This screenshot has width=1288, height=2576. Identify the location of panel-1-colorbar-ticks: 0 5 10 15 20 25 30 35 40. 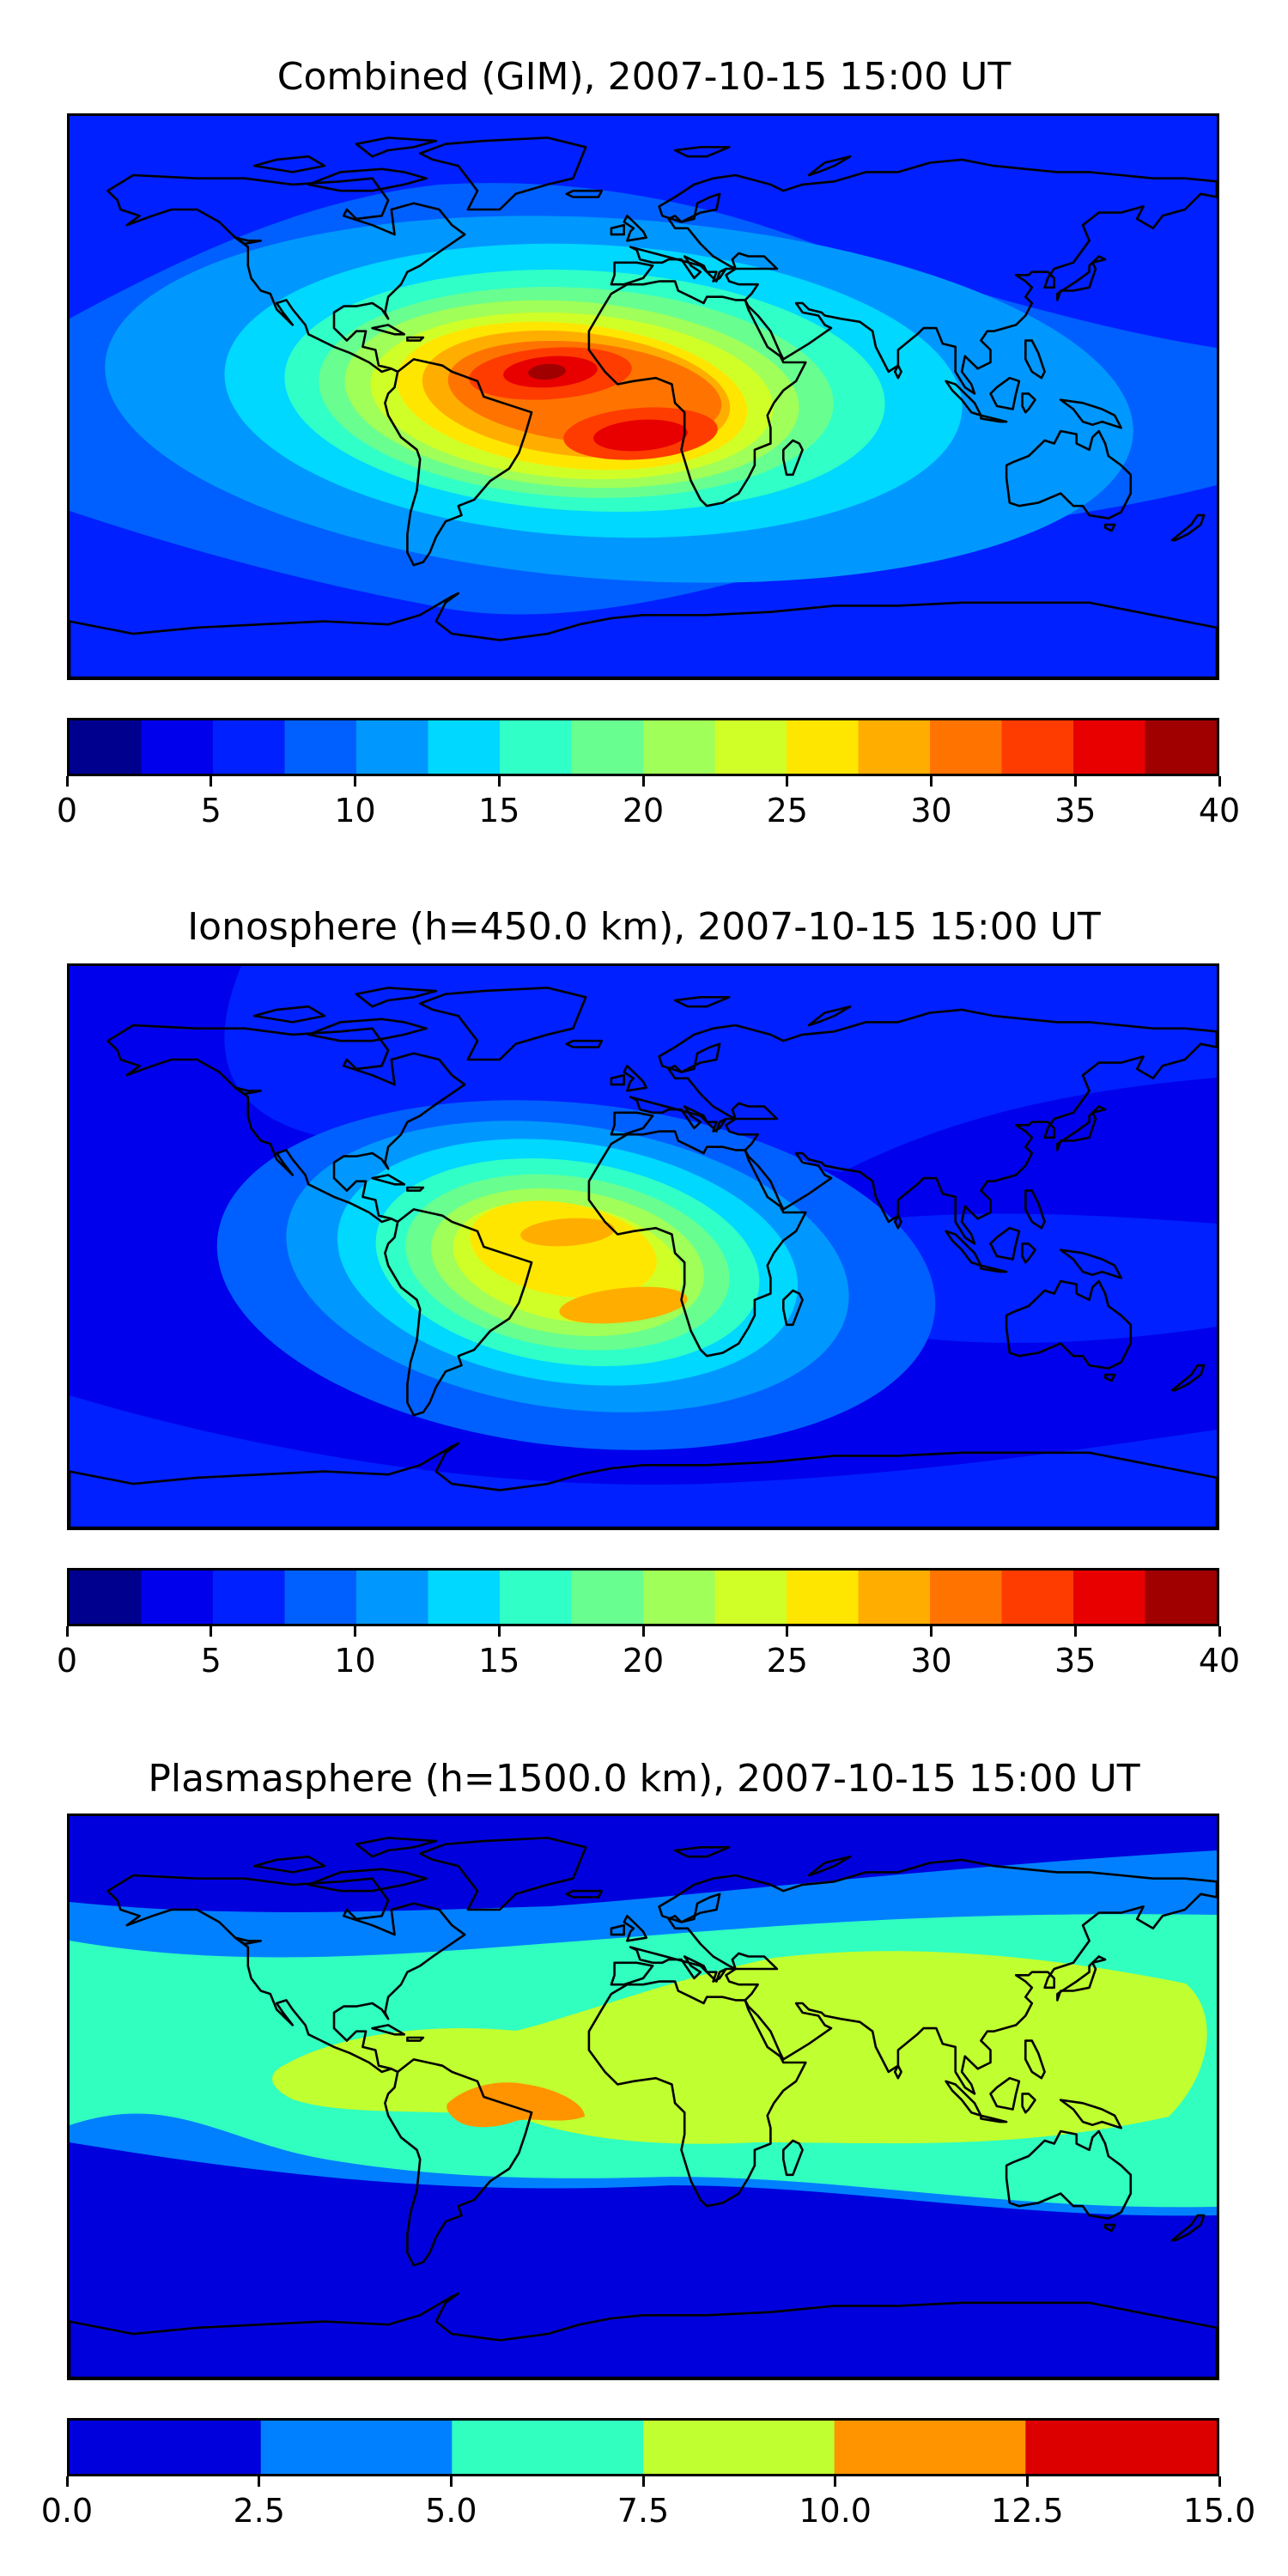
(649, 802).